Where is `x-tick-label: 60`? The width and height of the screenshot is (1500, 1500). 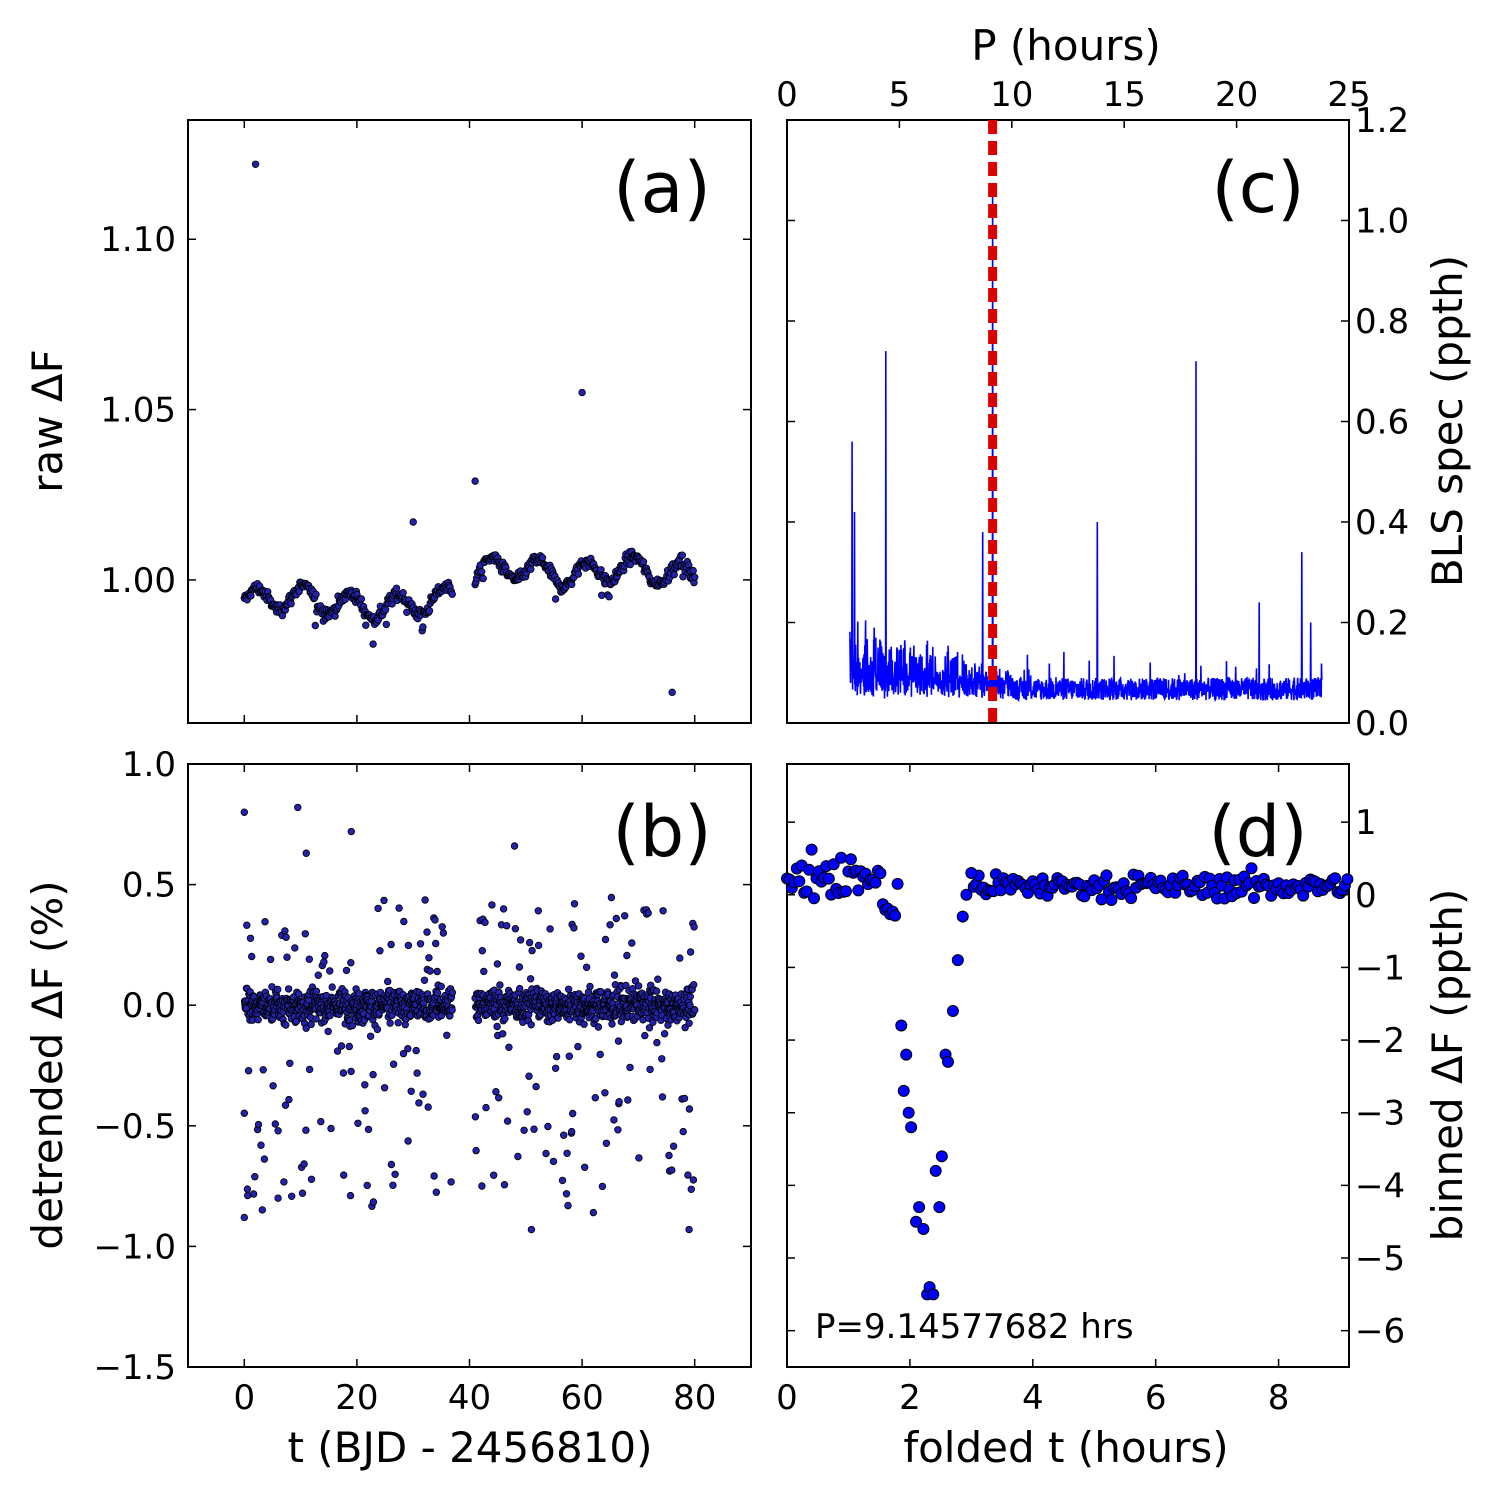 x-tick-label: 60 is located at coordinates (581, 1398).